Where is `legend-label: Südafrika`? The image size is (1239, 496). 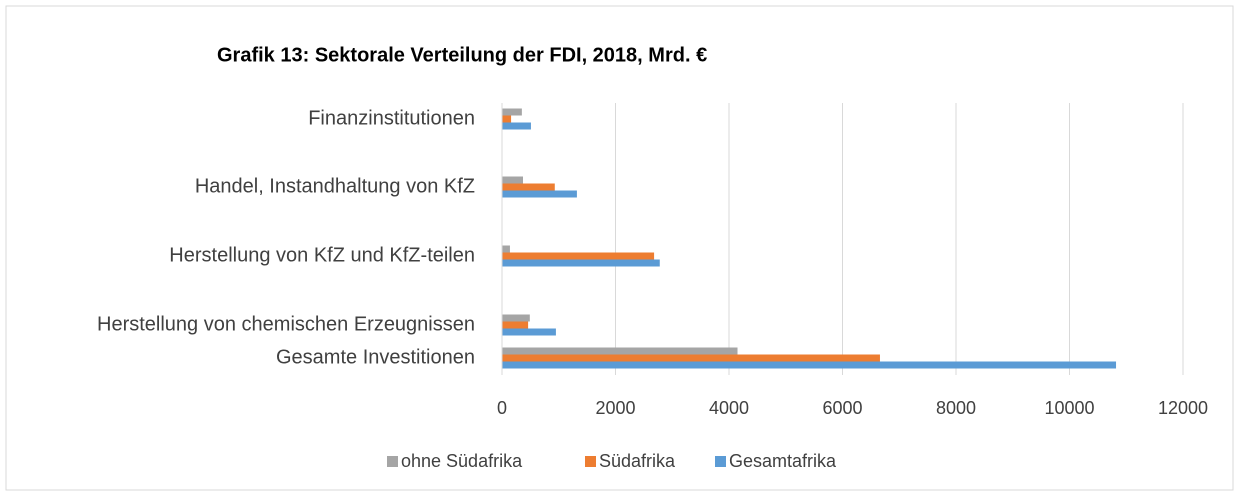
legend-label: Südafrika is located at coordinates (637, 461).